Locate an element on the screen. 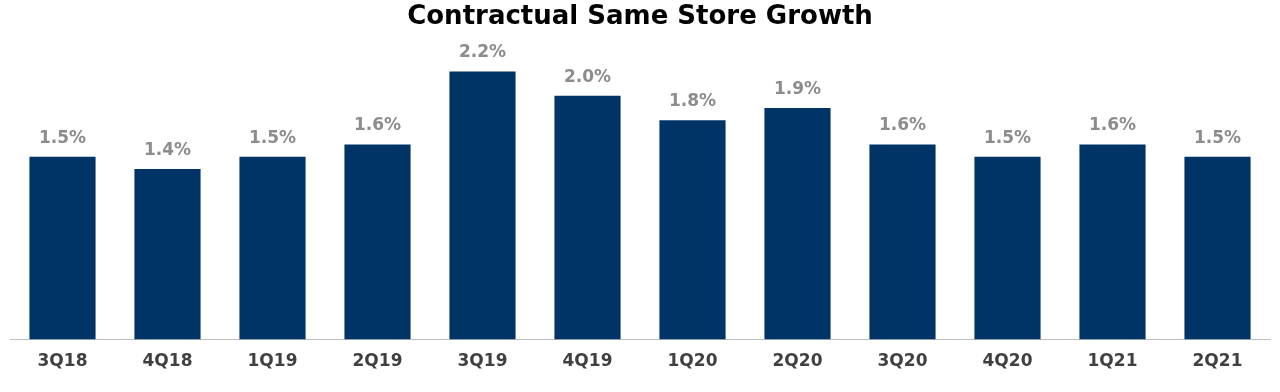  data-label: 1.4% is located at coordinates (167, 148).